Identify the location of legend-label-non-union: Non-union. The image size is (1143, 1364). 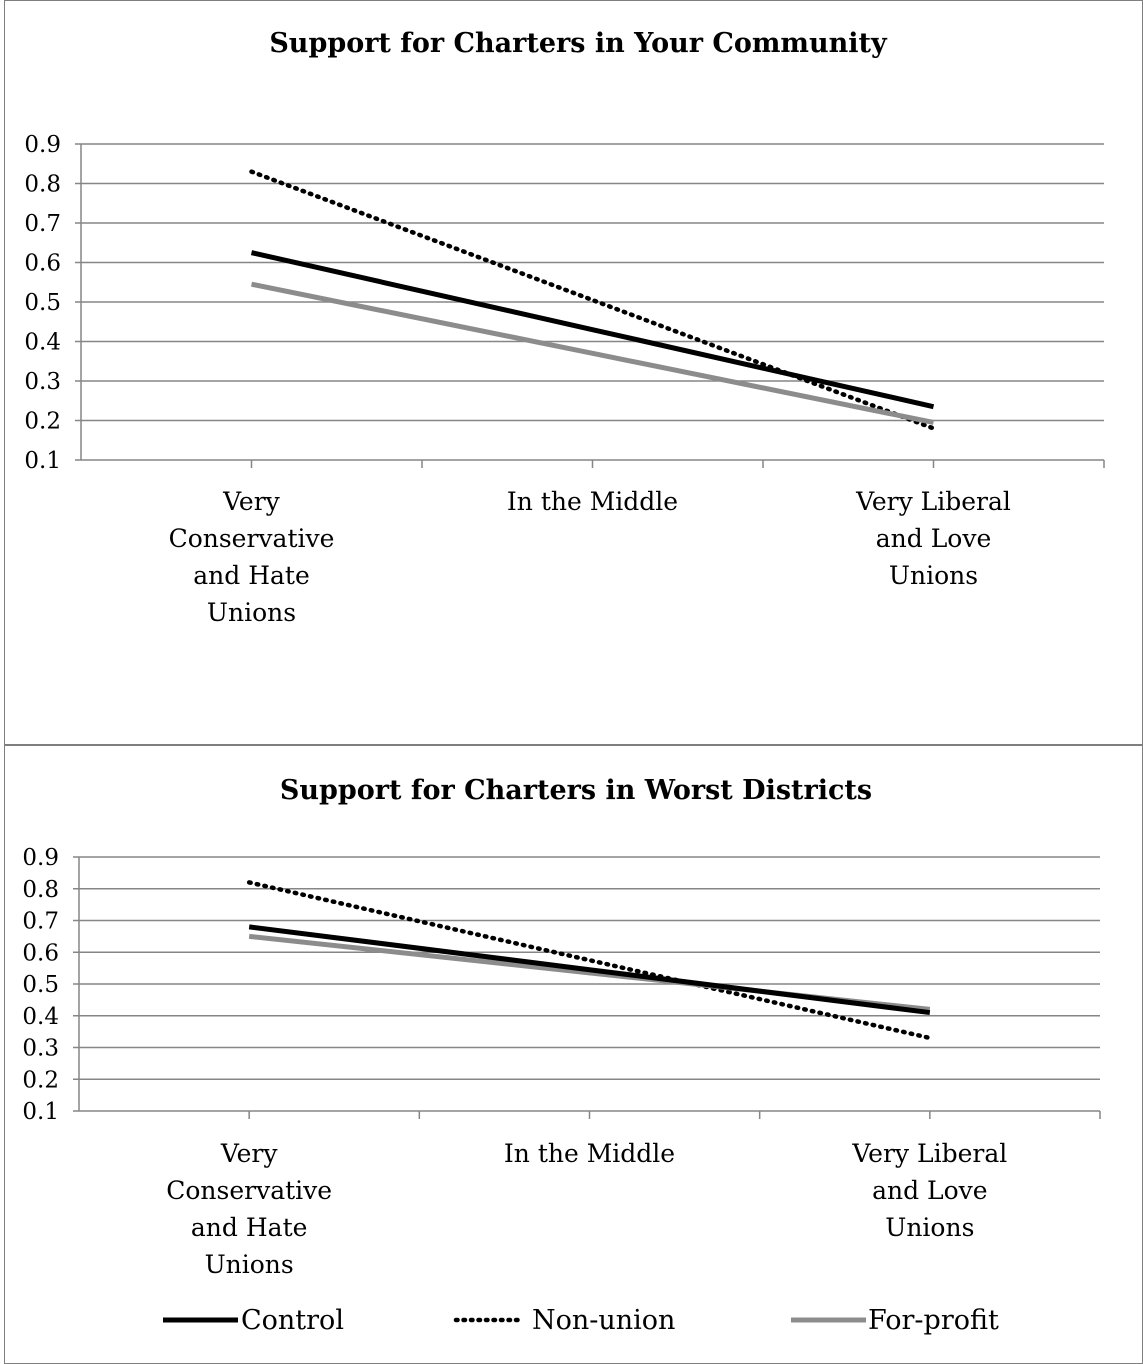
(603, 1320).